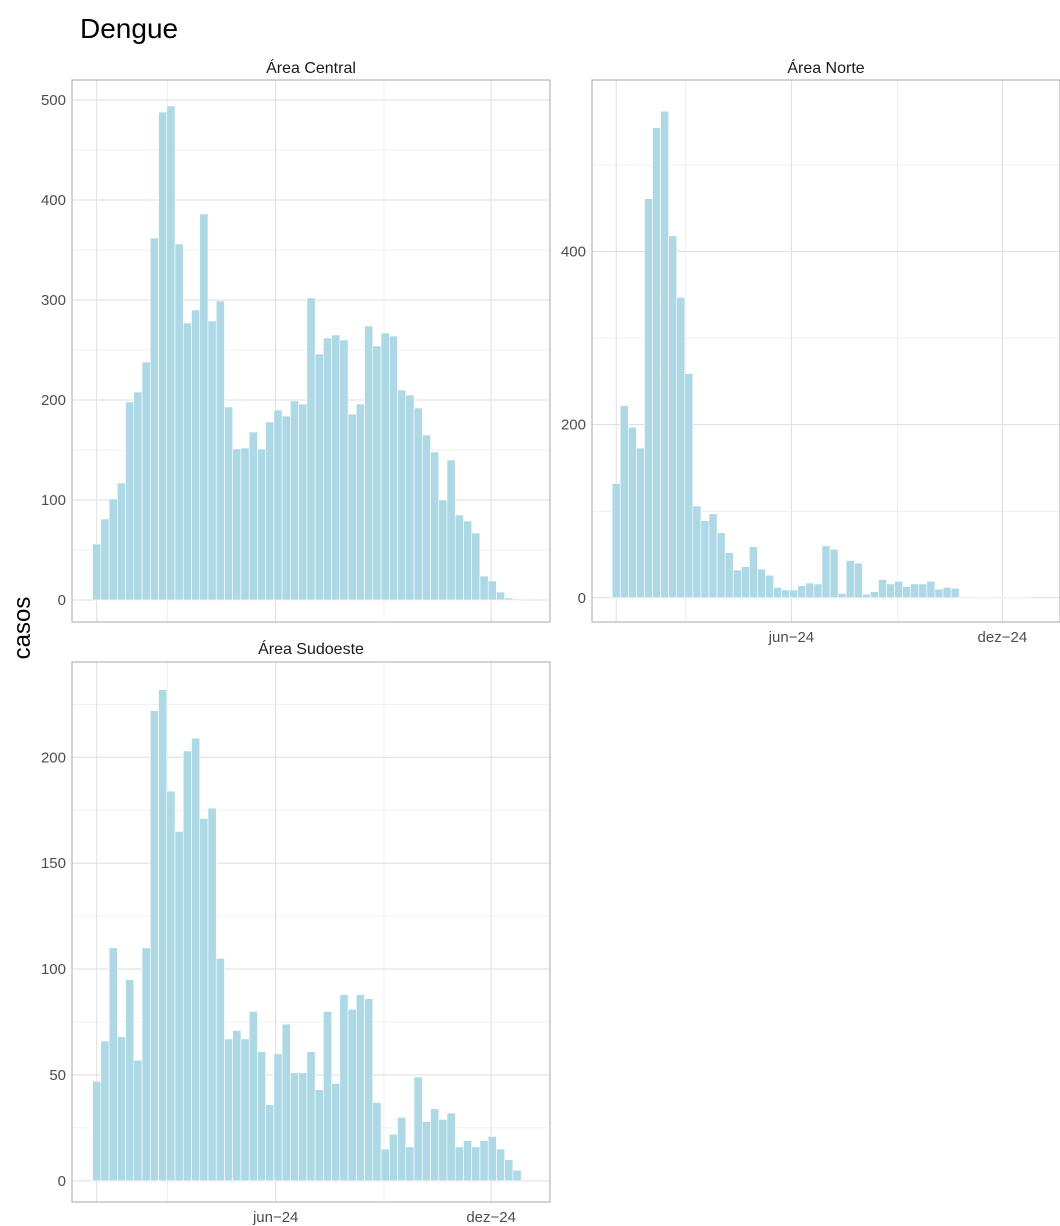  I want to click on y-tick-label: 200, so click(53, 757).